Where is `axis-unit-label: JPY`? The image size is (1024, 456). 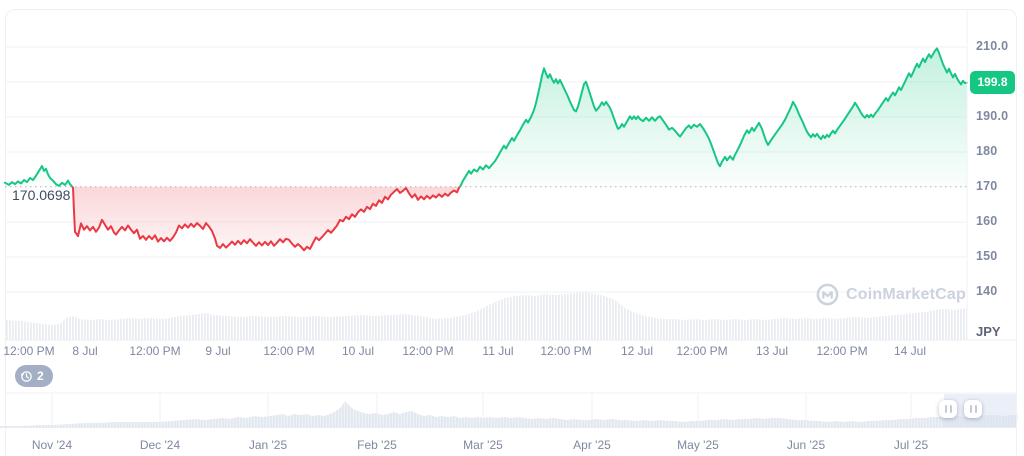
axis-unit-label: JPY is located at coordinates (988, 331).